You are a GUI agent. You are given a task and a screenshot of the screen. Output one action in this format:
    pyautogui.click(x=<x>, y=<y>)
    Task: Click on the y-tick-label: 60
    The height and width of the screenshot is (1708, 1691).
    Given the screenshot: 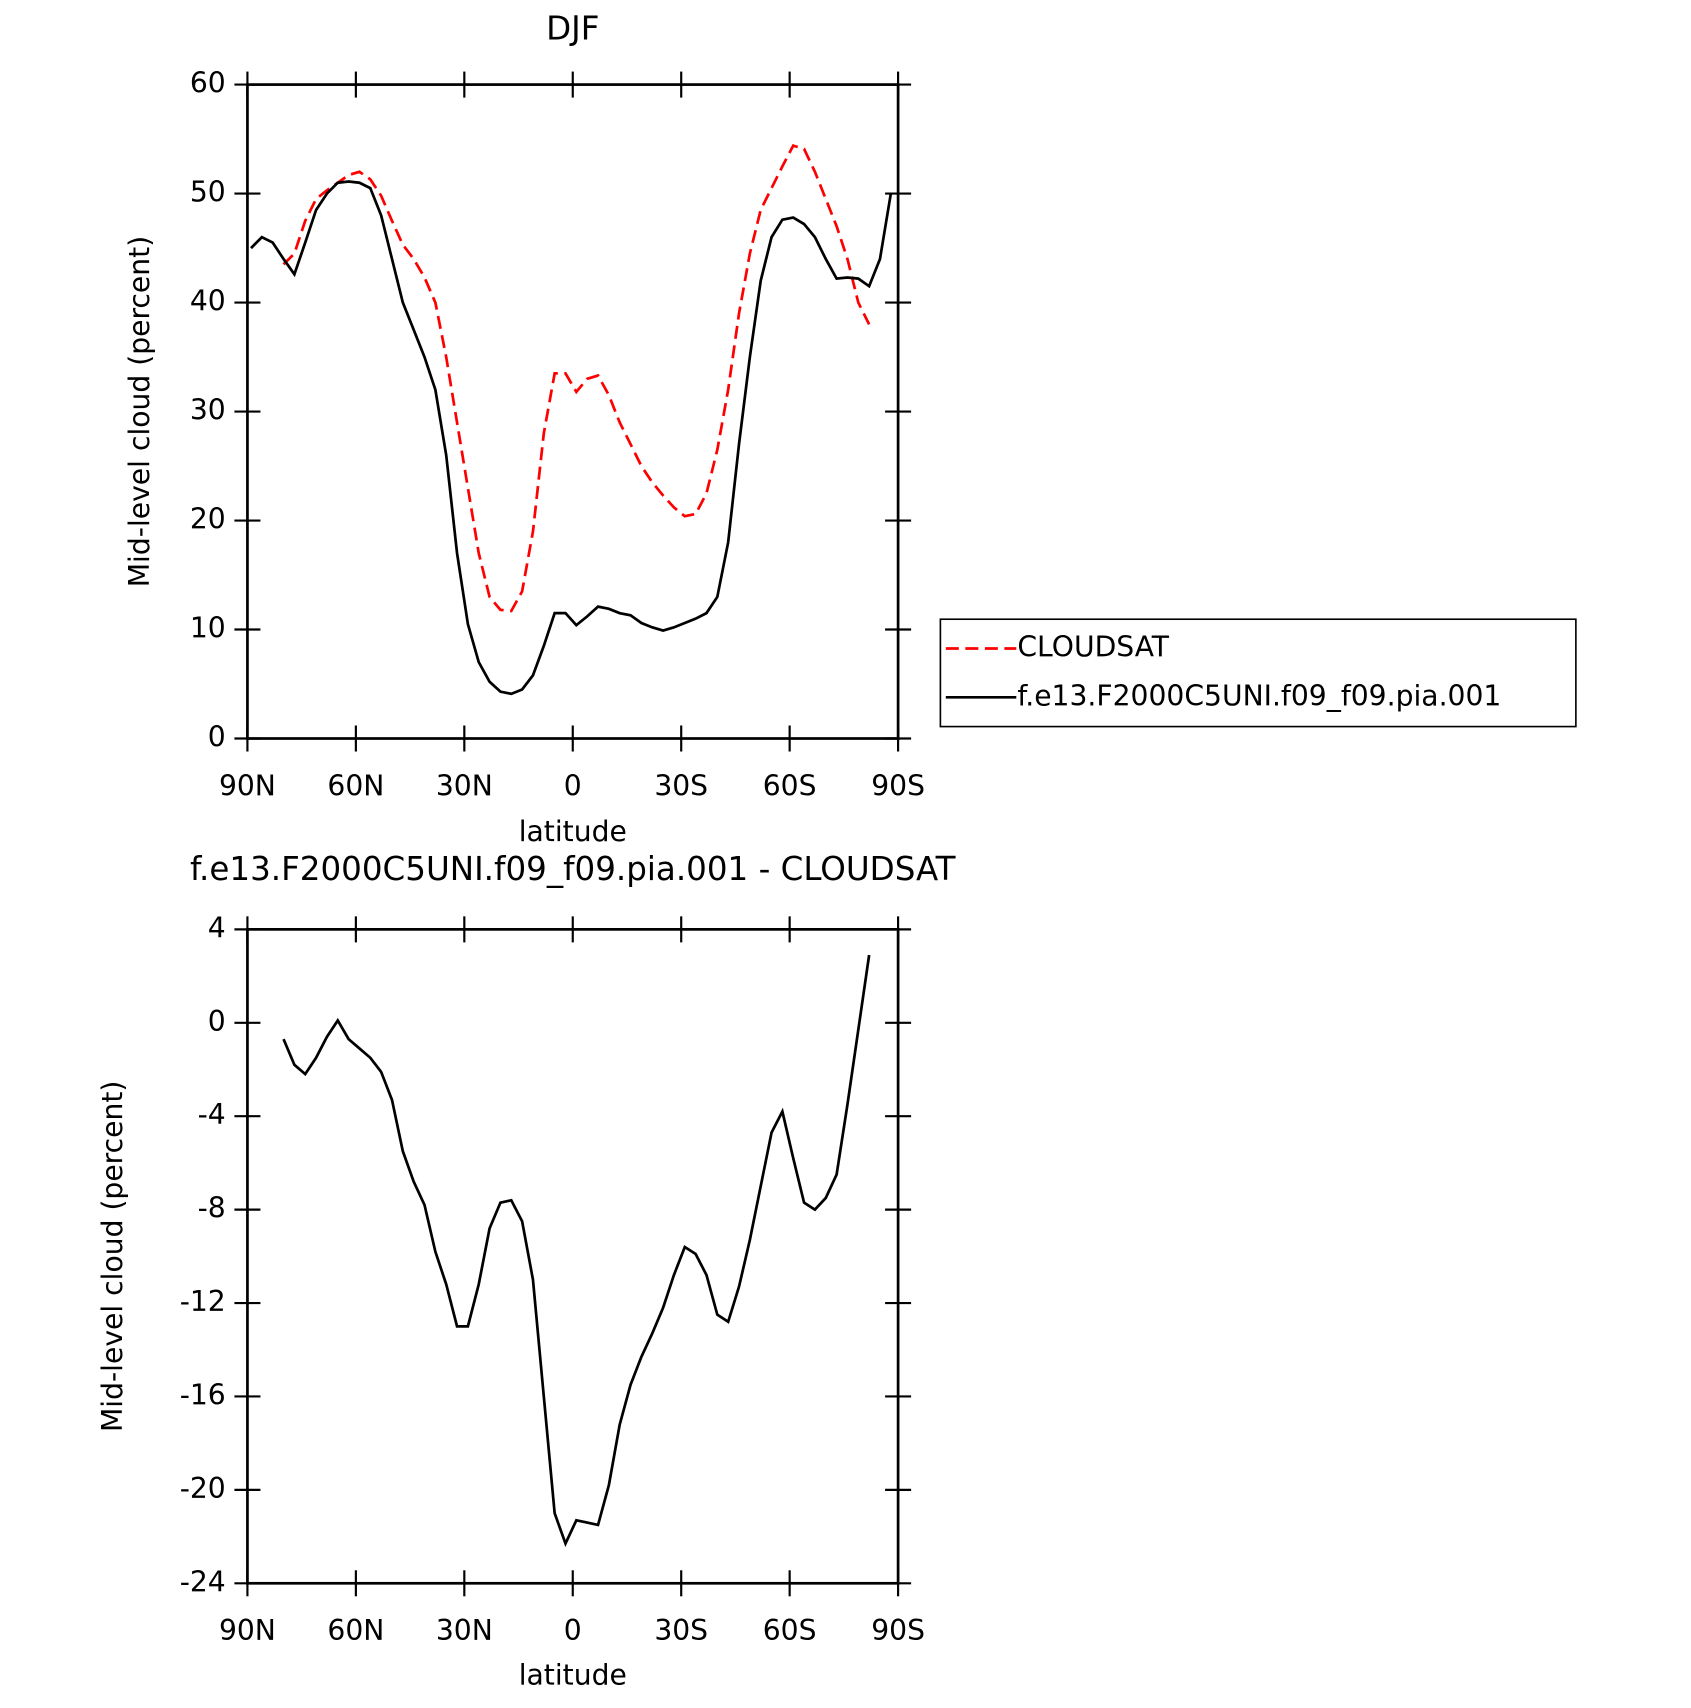 What is the action you would take?
    pyautogui.click(x=208, y=83)
    